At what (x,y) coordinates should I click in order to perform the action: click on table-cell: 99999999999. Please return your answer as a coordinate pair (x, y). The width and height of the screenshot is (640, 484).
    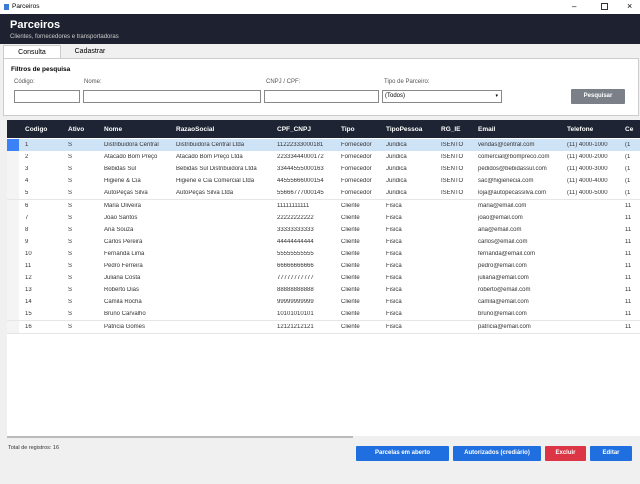
    Looking at the image, I should click on (295, 302).